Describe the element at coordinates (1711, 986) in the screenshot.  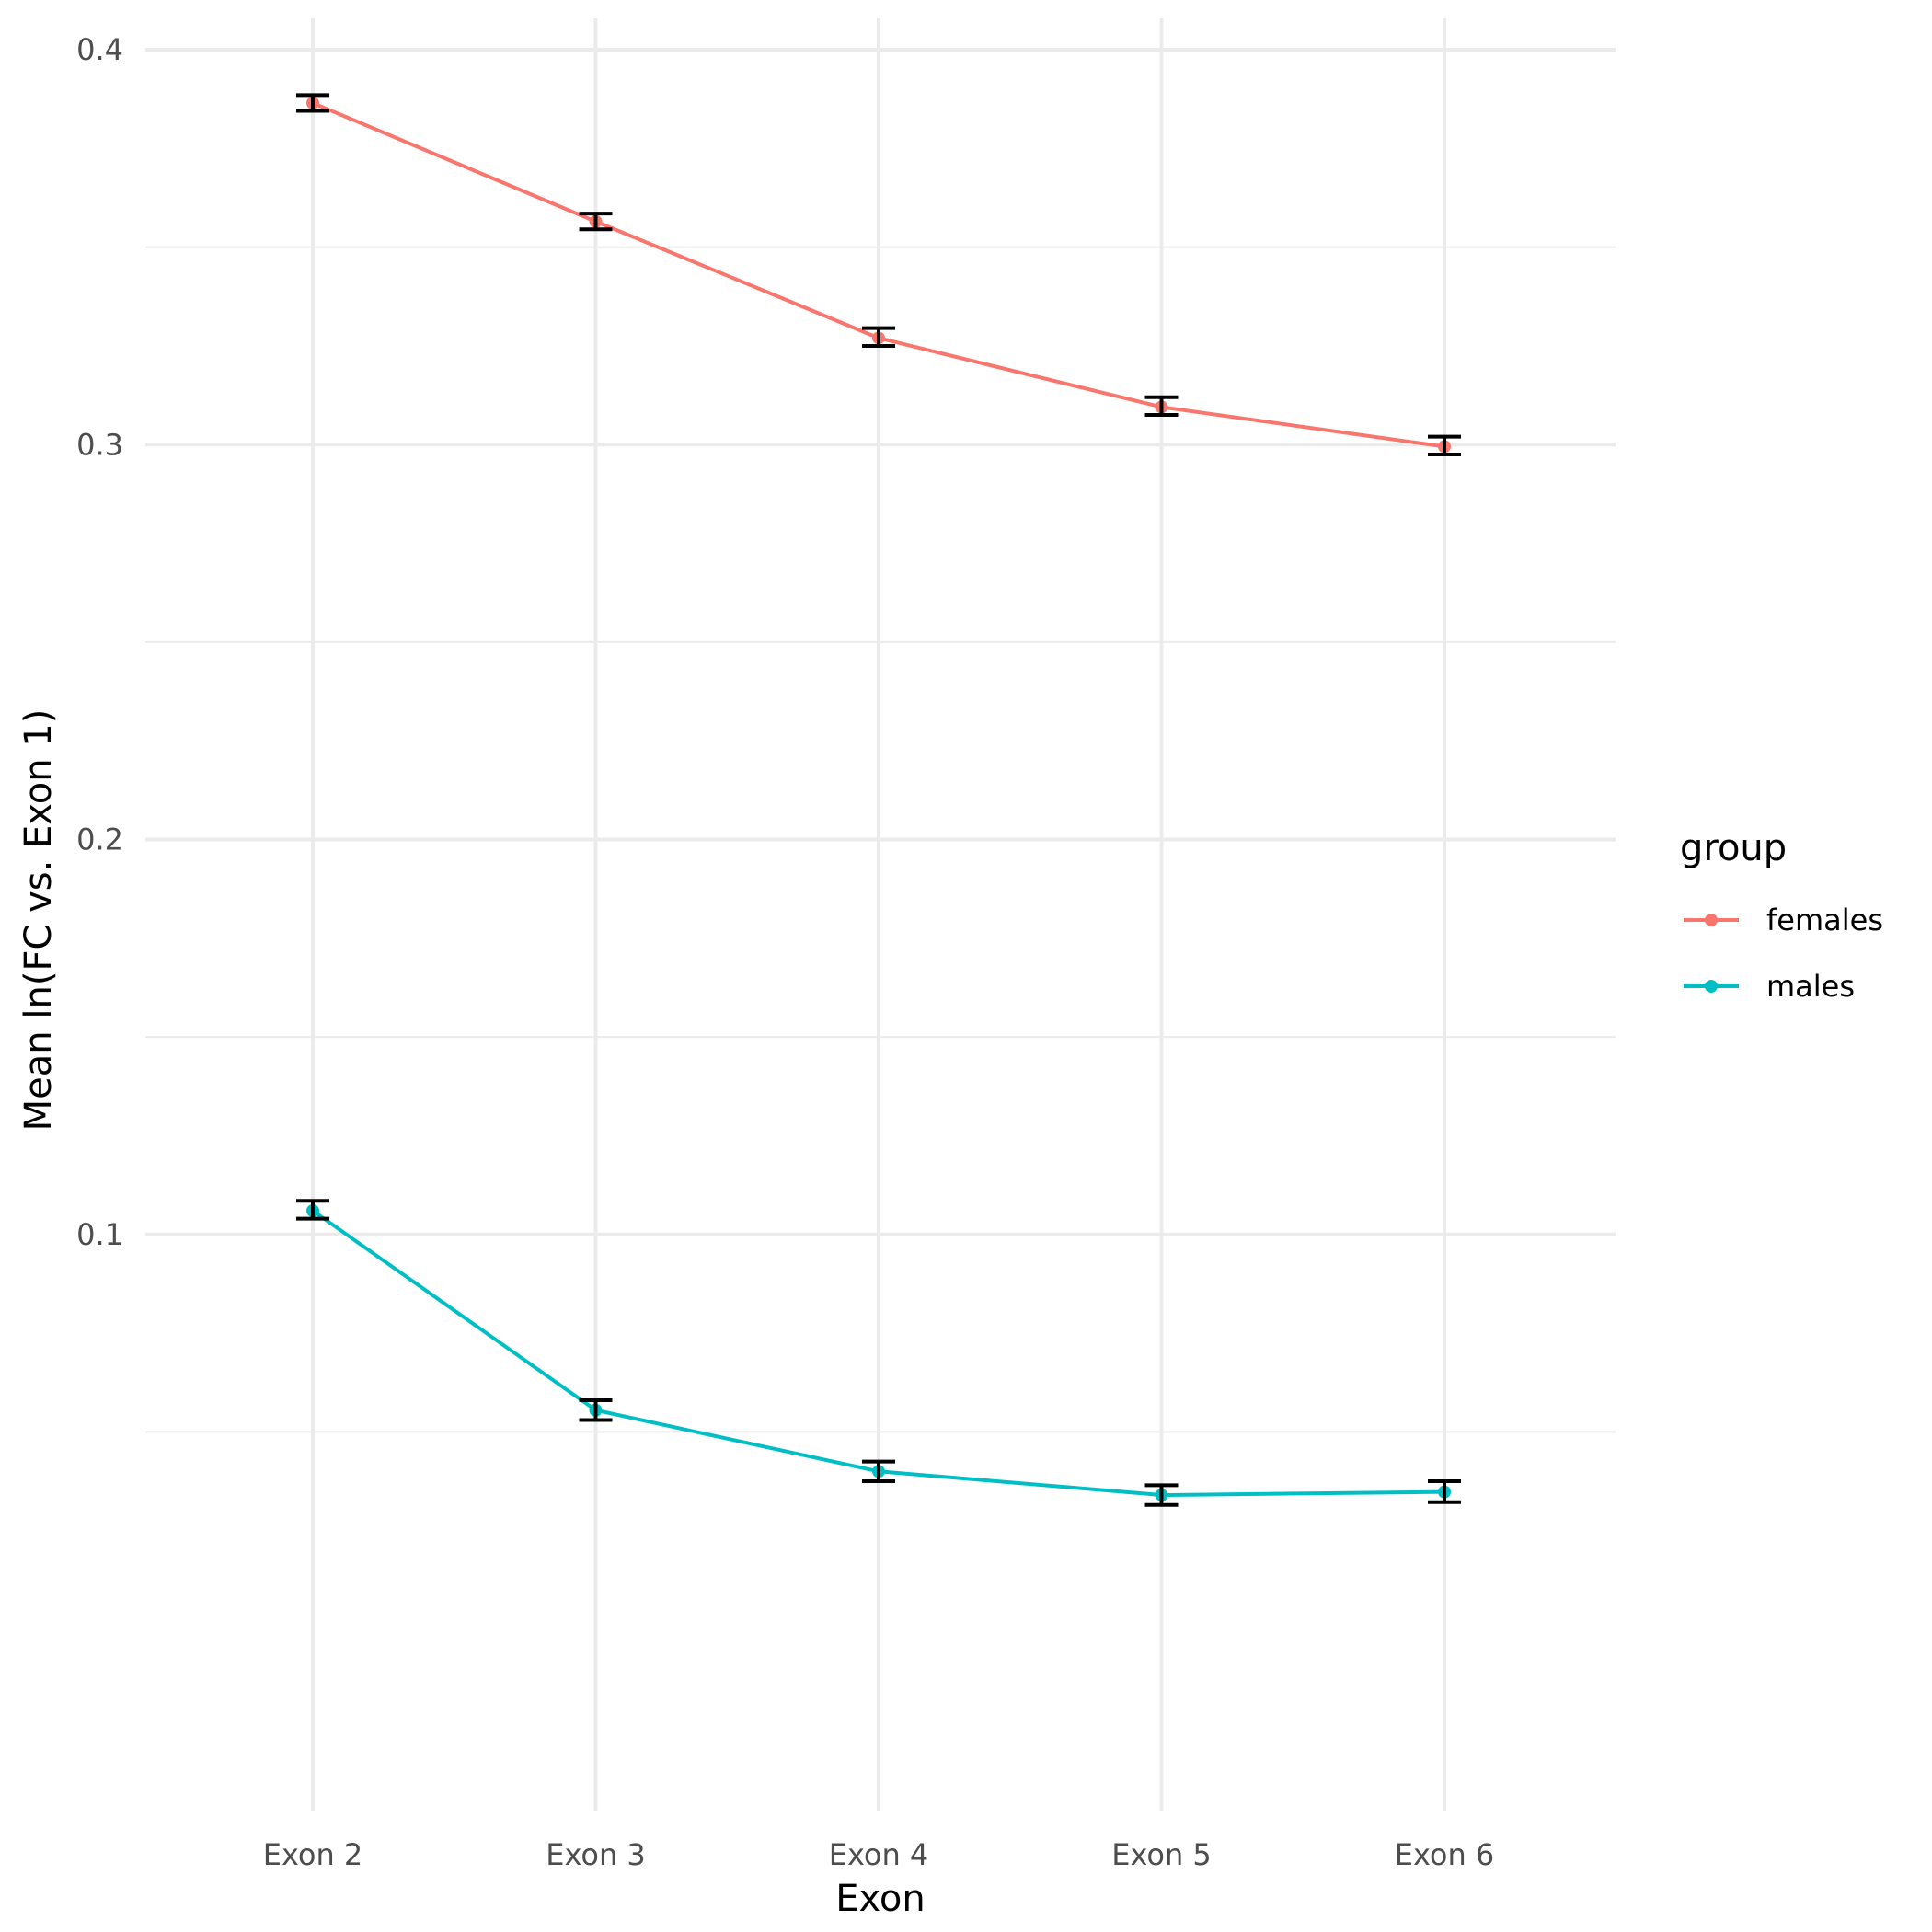
I see `legend-key-point-males` at that location.